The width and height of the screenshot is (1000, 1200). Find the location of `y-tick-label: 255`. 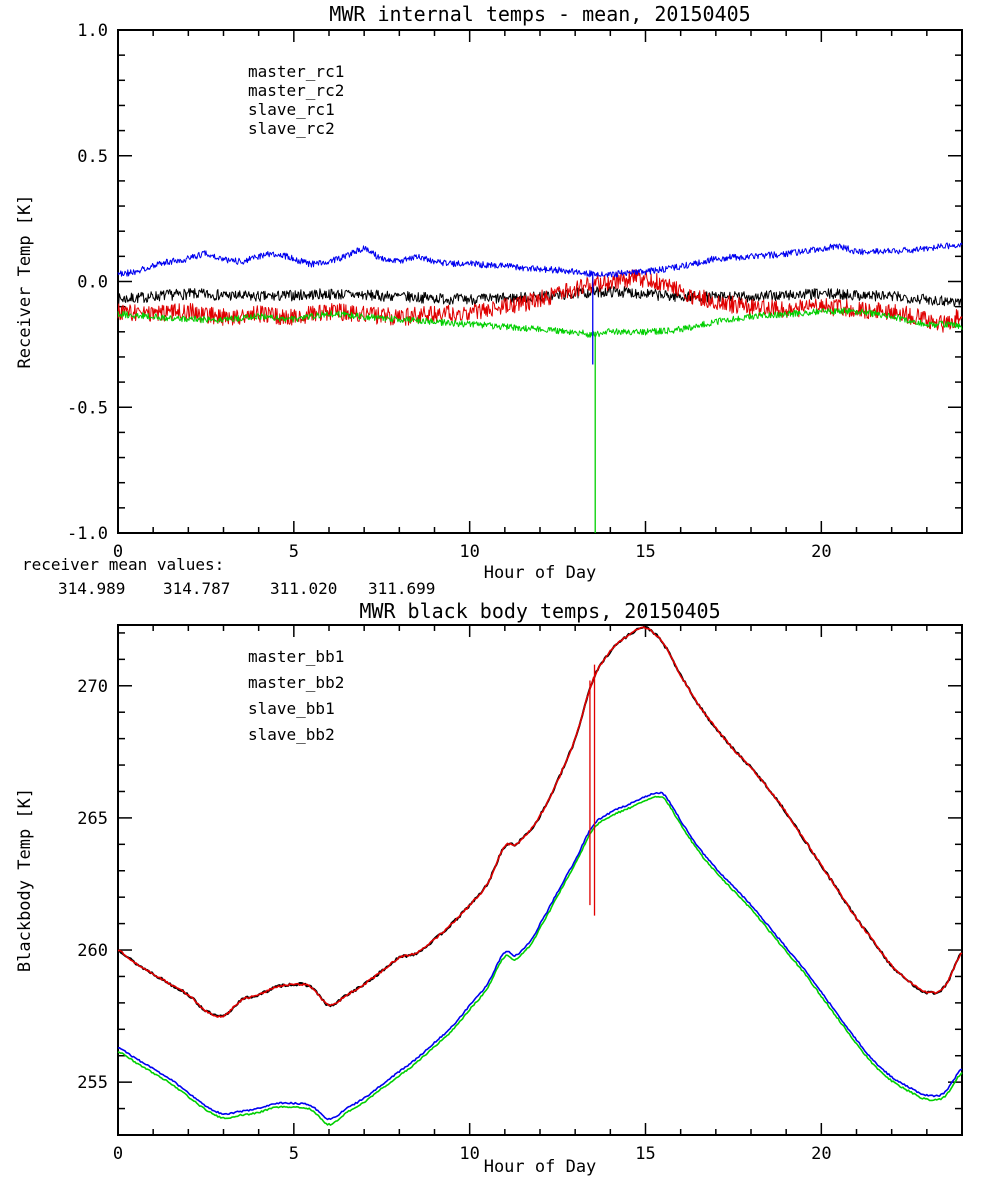

y-tick-label: 255 is located at coordinates (92, 1083).